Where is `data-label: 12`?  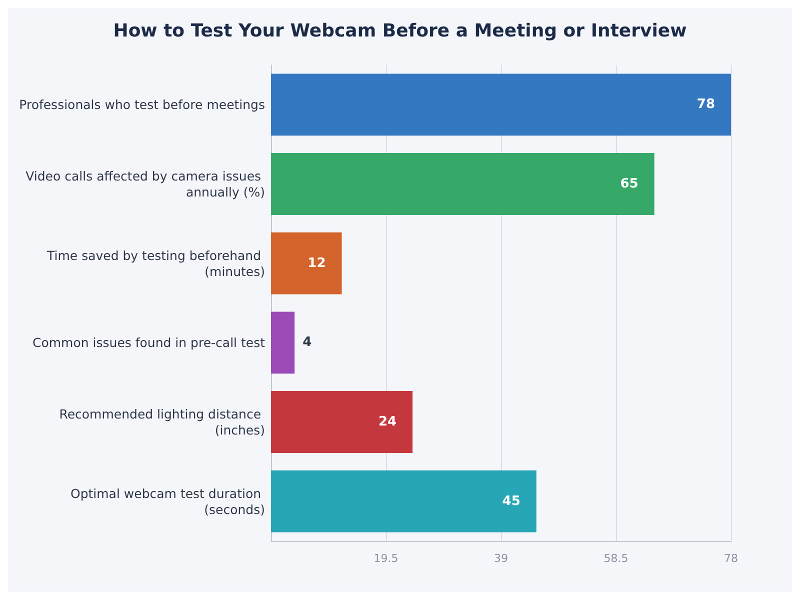 data-label: 12 is located at coordinates (317, 263).